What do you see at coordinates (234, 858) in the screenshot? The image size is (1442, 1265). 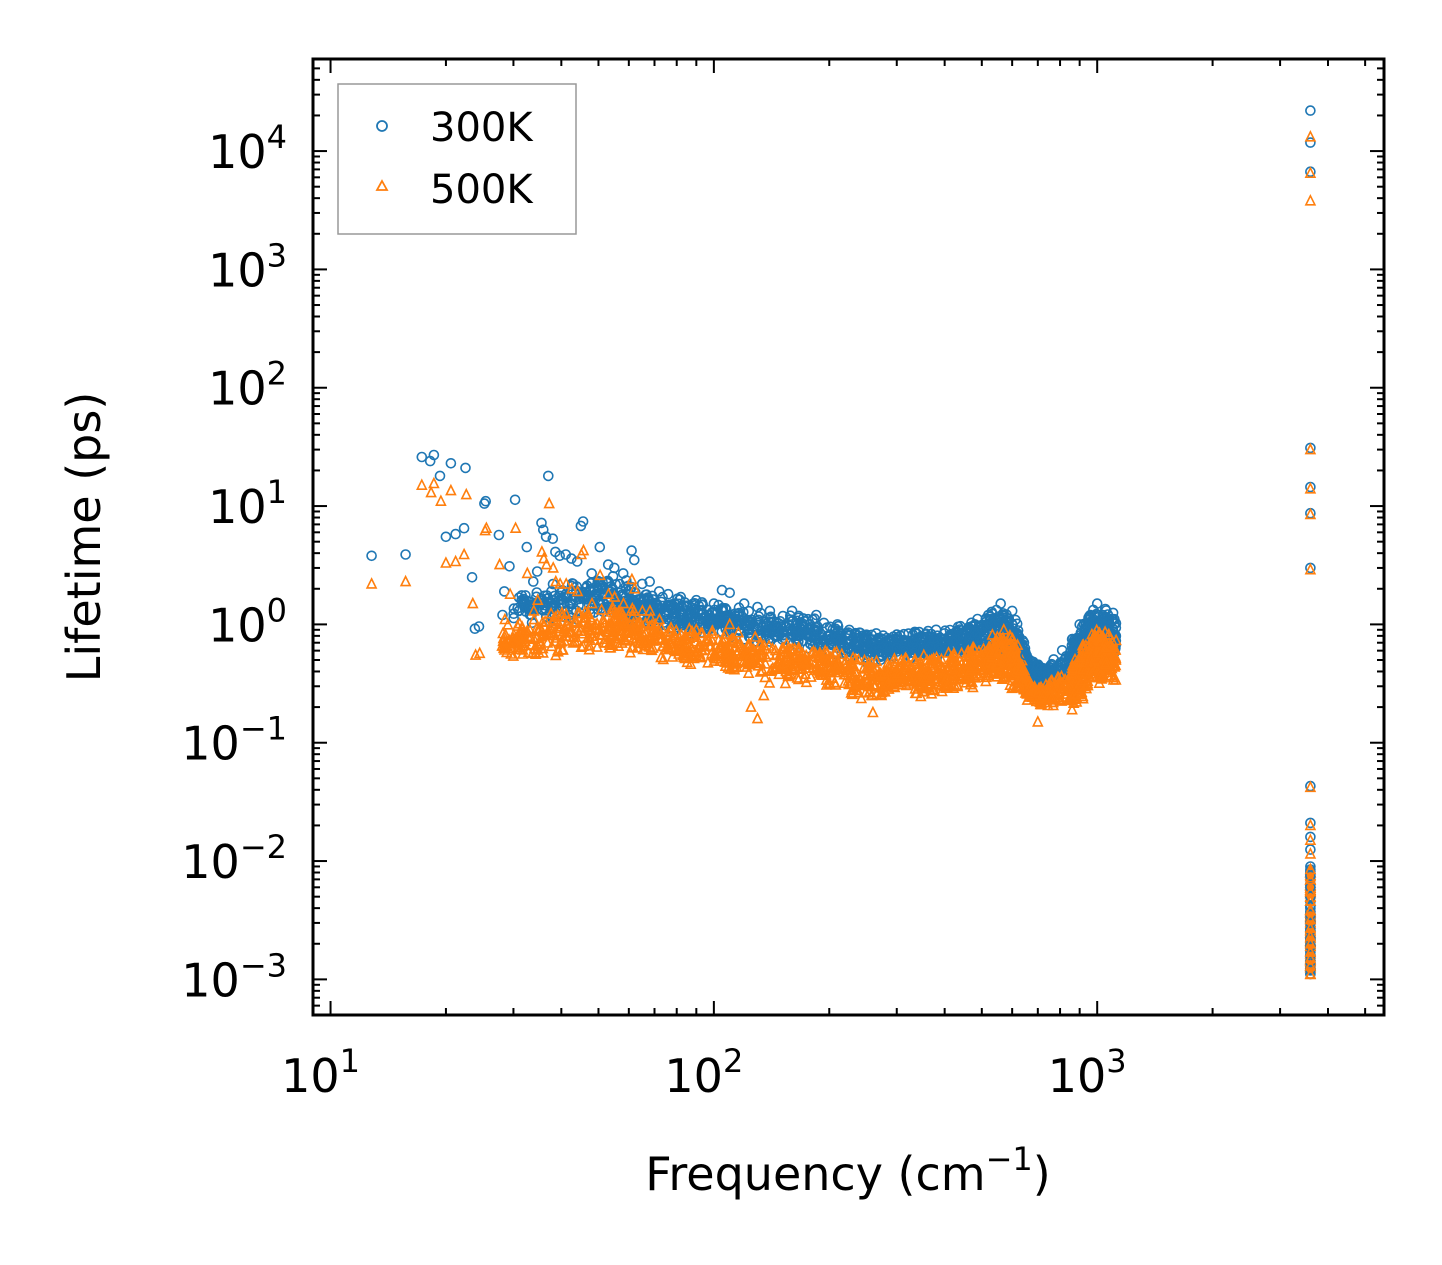 I see `y-tick-label: 10−2` at bounding box center [234, 858].